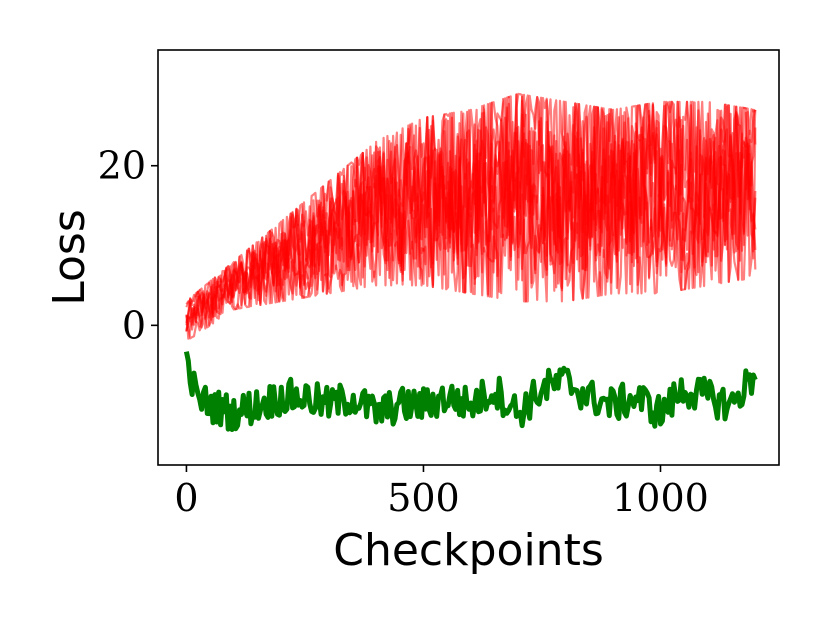 This screenshot has height=623, width=830. What do you see at coordinates (134, 325) in the screenshot?
I see `y-tick-label: 0` at bounding box center [134, 325].